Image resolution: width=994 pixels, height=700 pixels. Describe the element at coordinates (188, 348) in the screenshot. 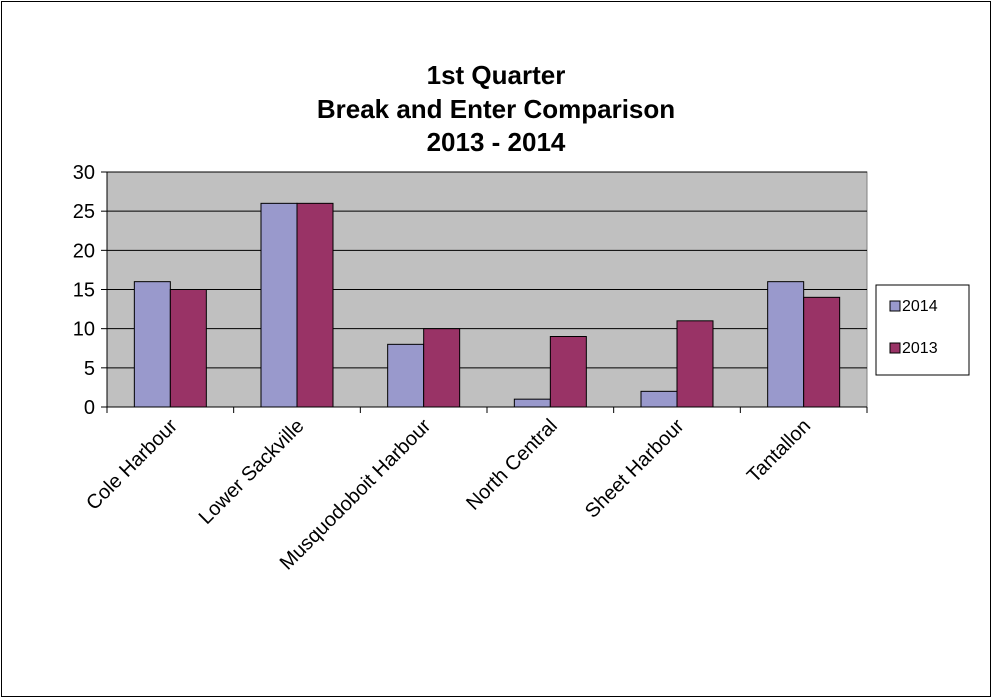

I see `bar-2013-cole-harbour` at that location.